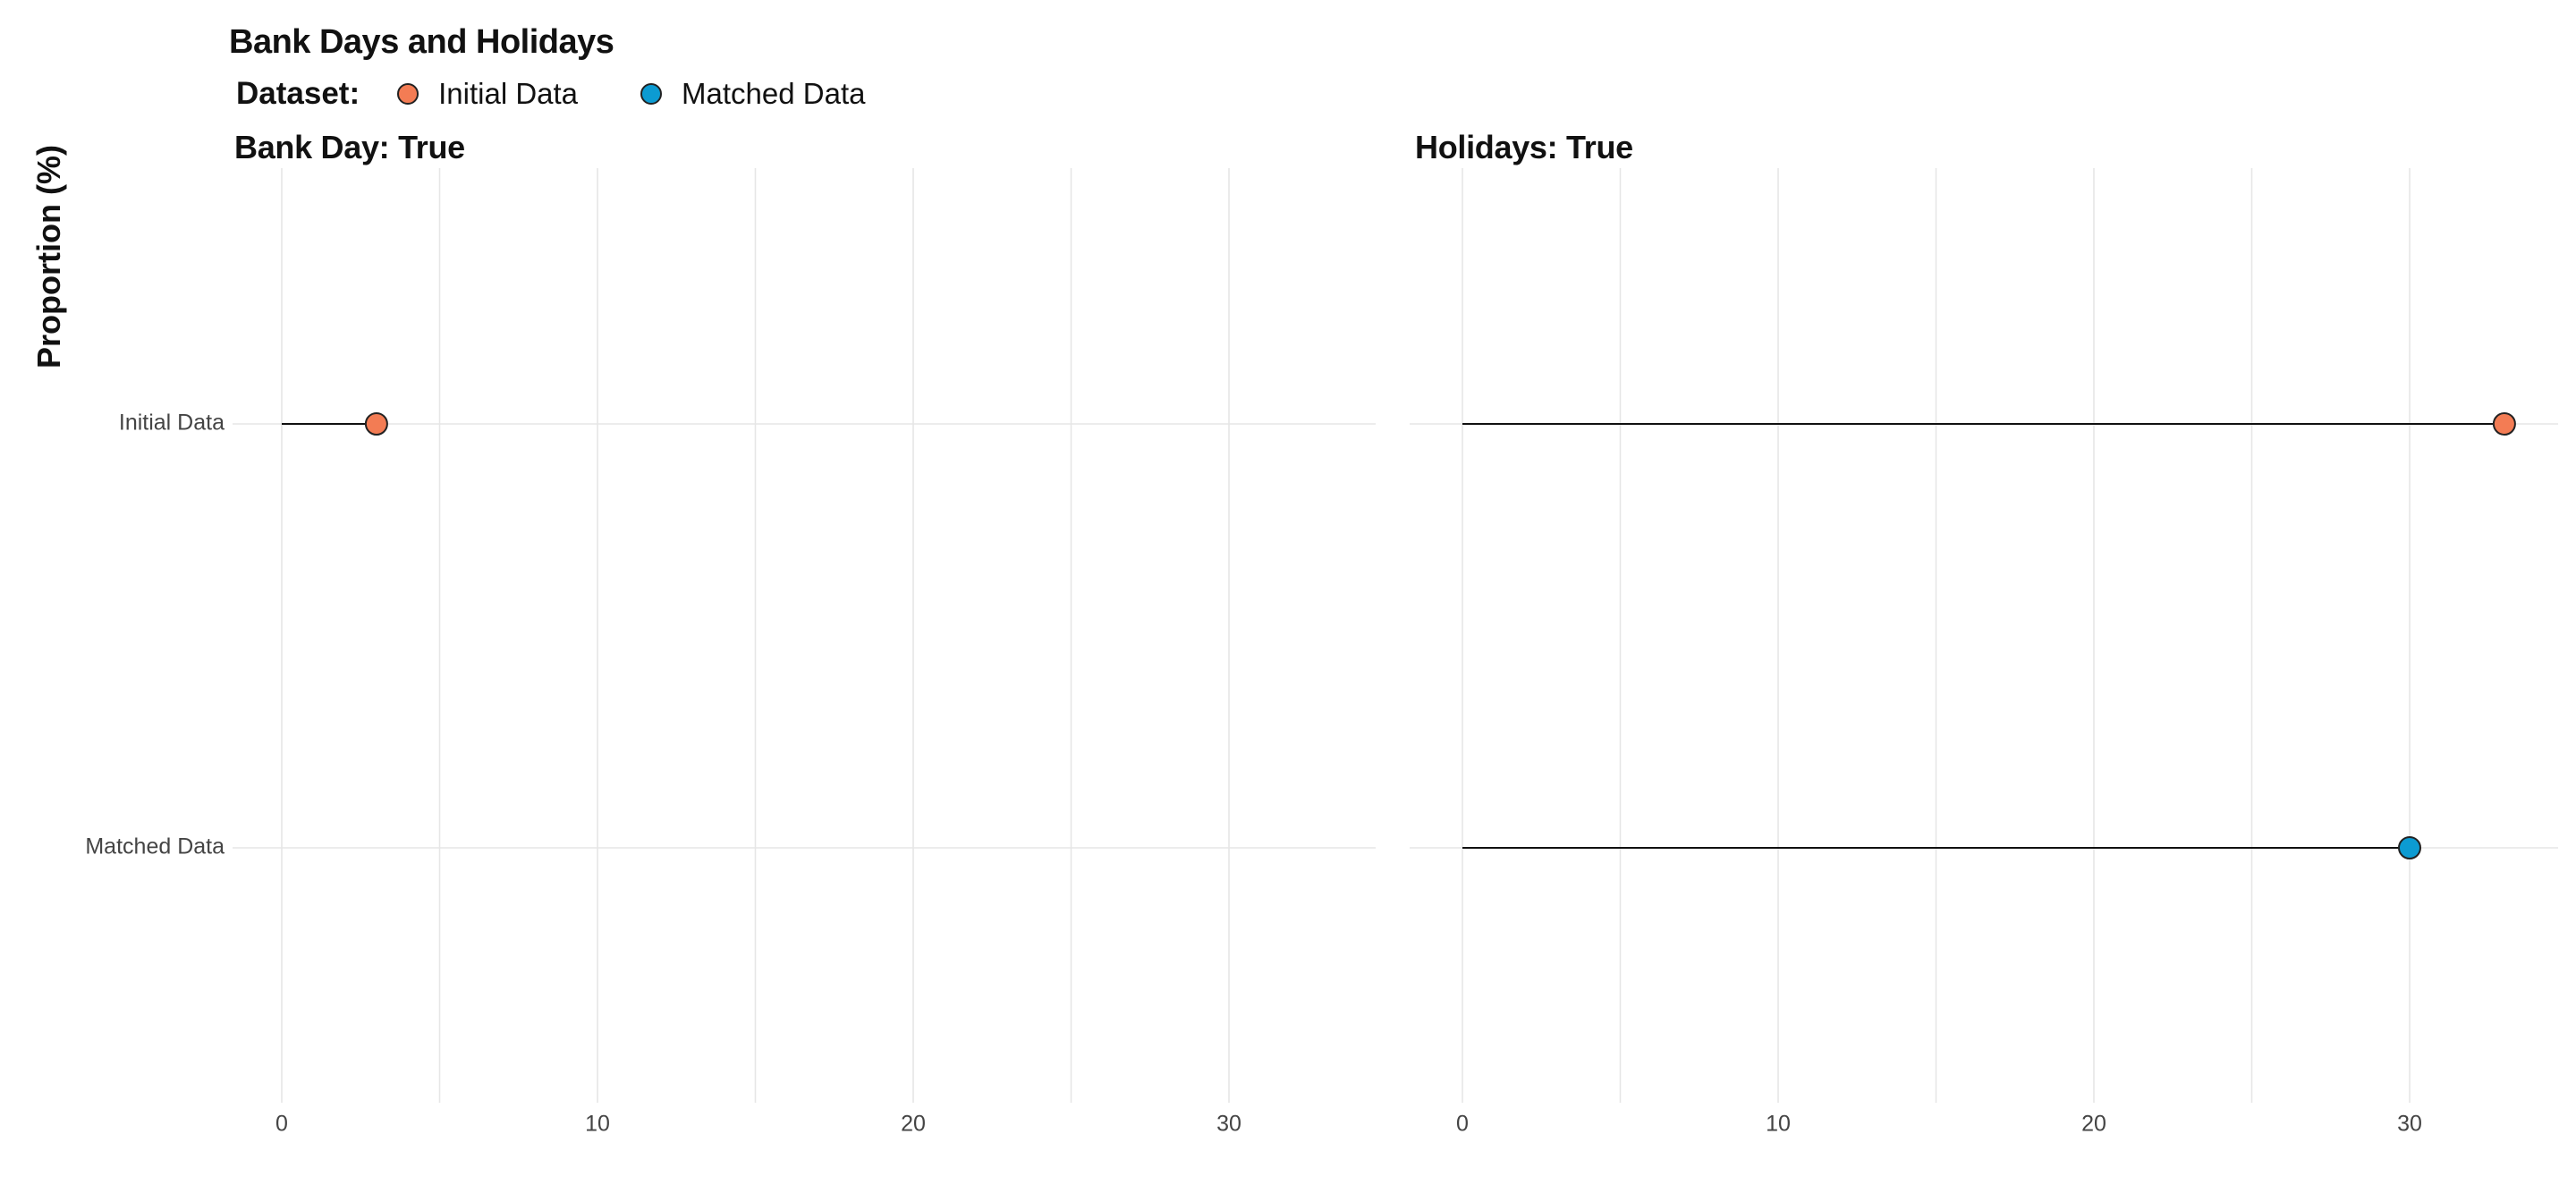 This screenshot has height=1202, width=2576. What do you see at coordinates (774, 93) in the screenshot?
I see `legend-label-matched-data: Matched Data` at bounding box center [774, 93].